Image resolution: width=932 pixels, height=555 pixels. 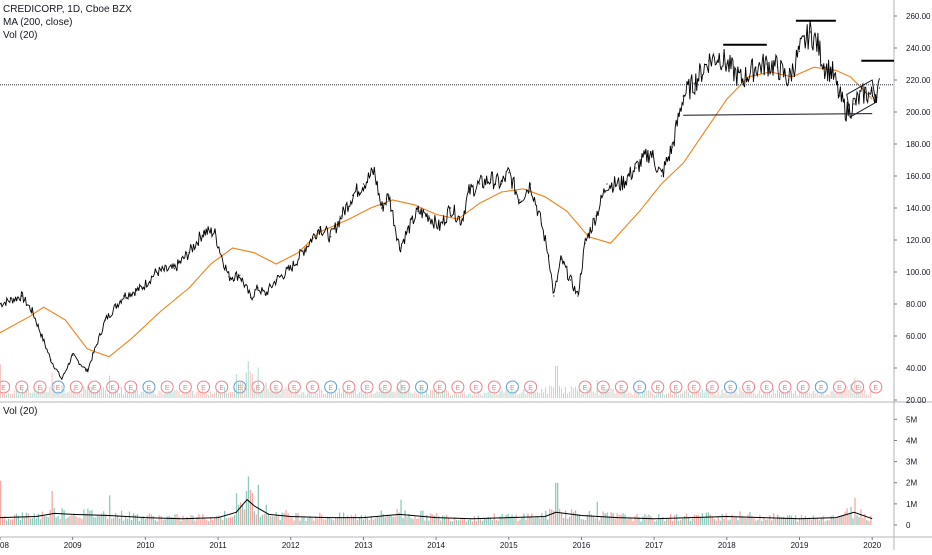 What do you see at coordinates (20, 35) in the screenshot?
I see `volume-legend-top: Vol (20)` at bounding box center [20, 35].